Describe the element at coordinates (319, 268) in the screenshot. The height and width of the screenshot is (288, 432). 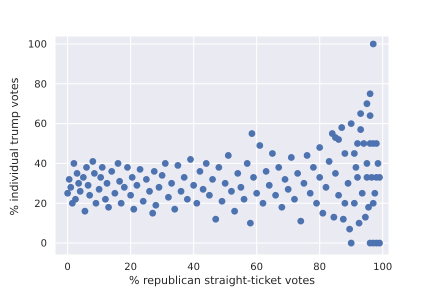
I see `x-tick-label: 80` at that location.